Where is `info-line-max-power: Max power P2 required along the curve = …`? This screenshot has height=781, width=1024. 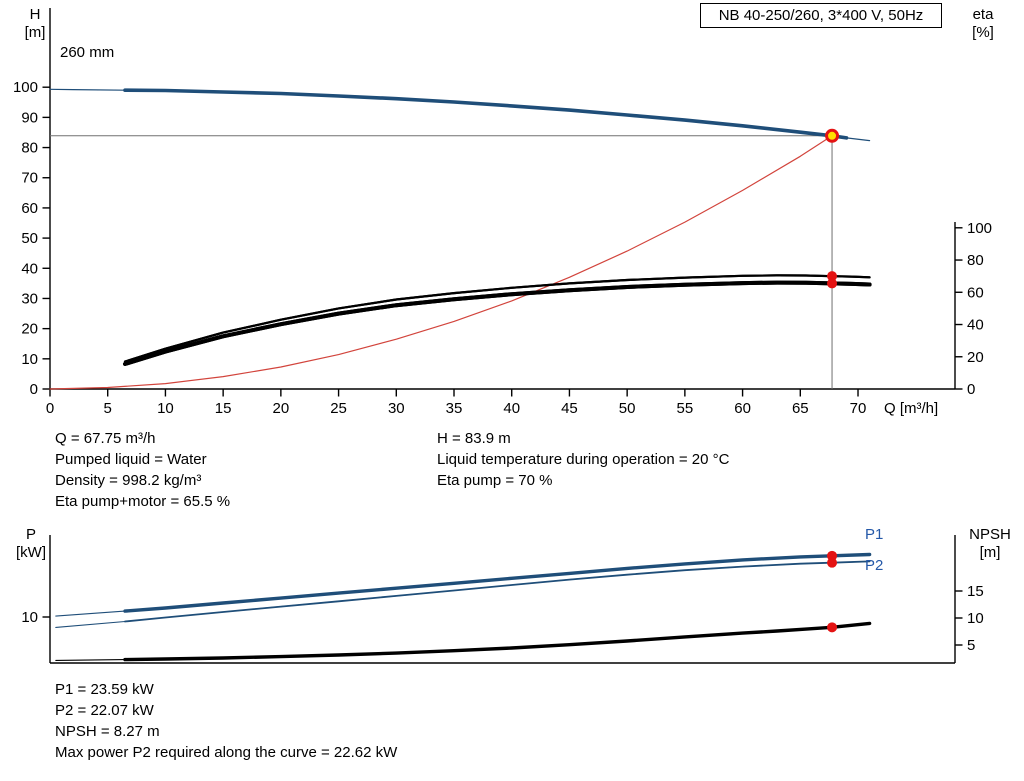 info-line-max-power: Max power P2 required along the curve = … is located at coordinates (226, 752).